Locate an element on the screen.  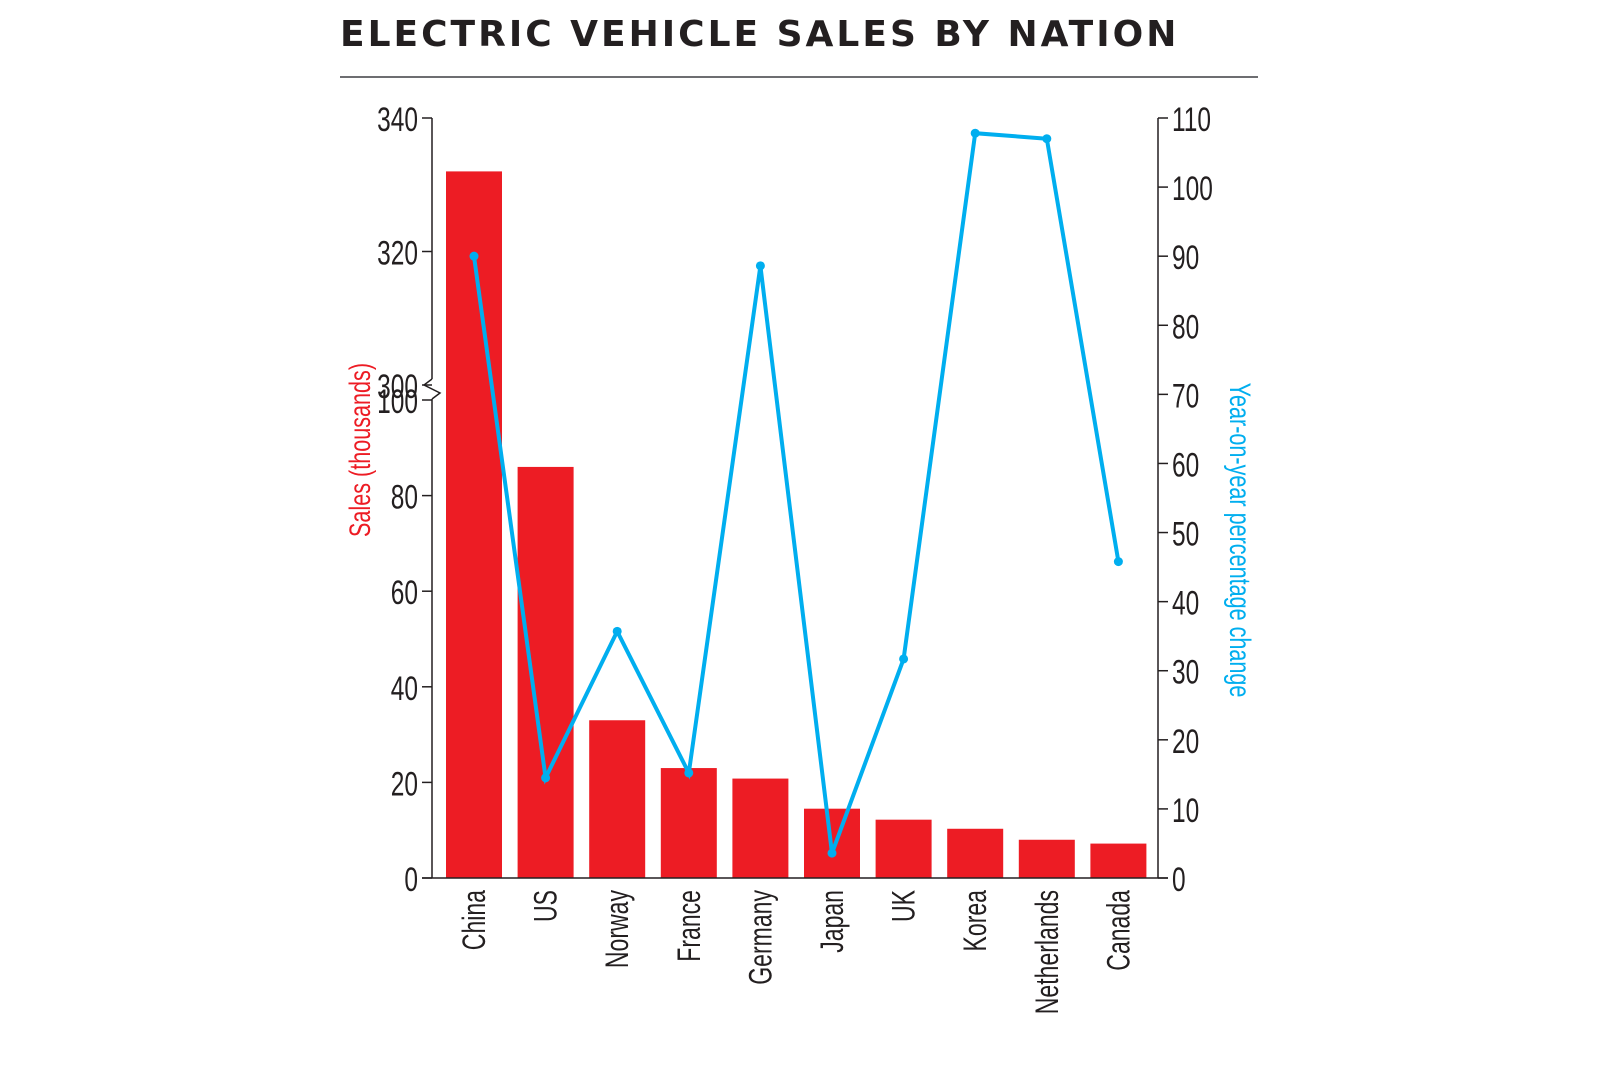
right-axis-title: Year-on-year percentage change is located at coordinates (1240, 540).